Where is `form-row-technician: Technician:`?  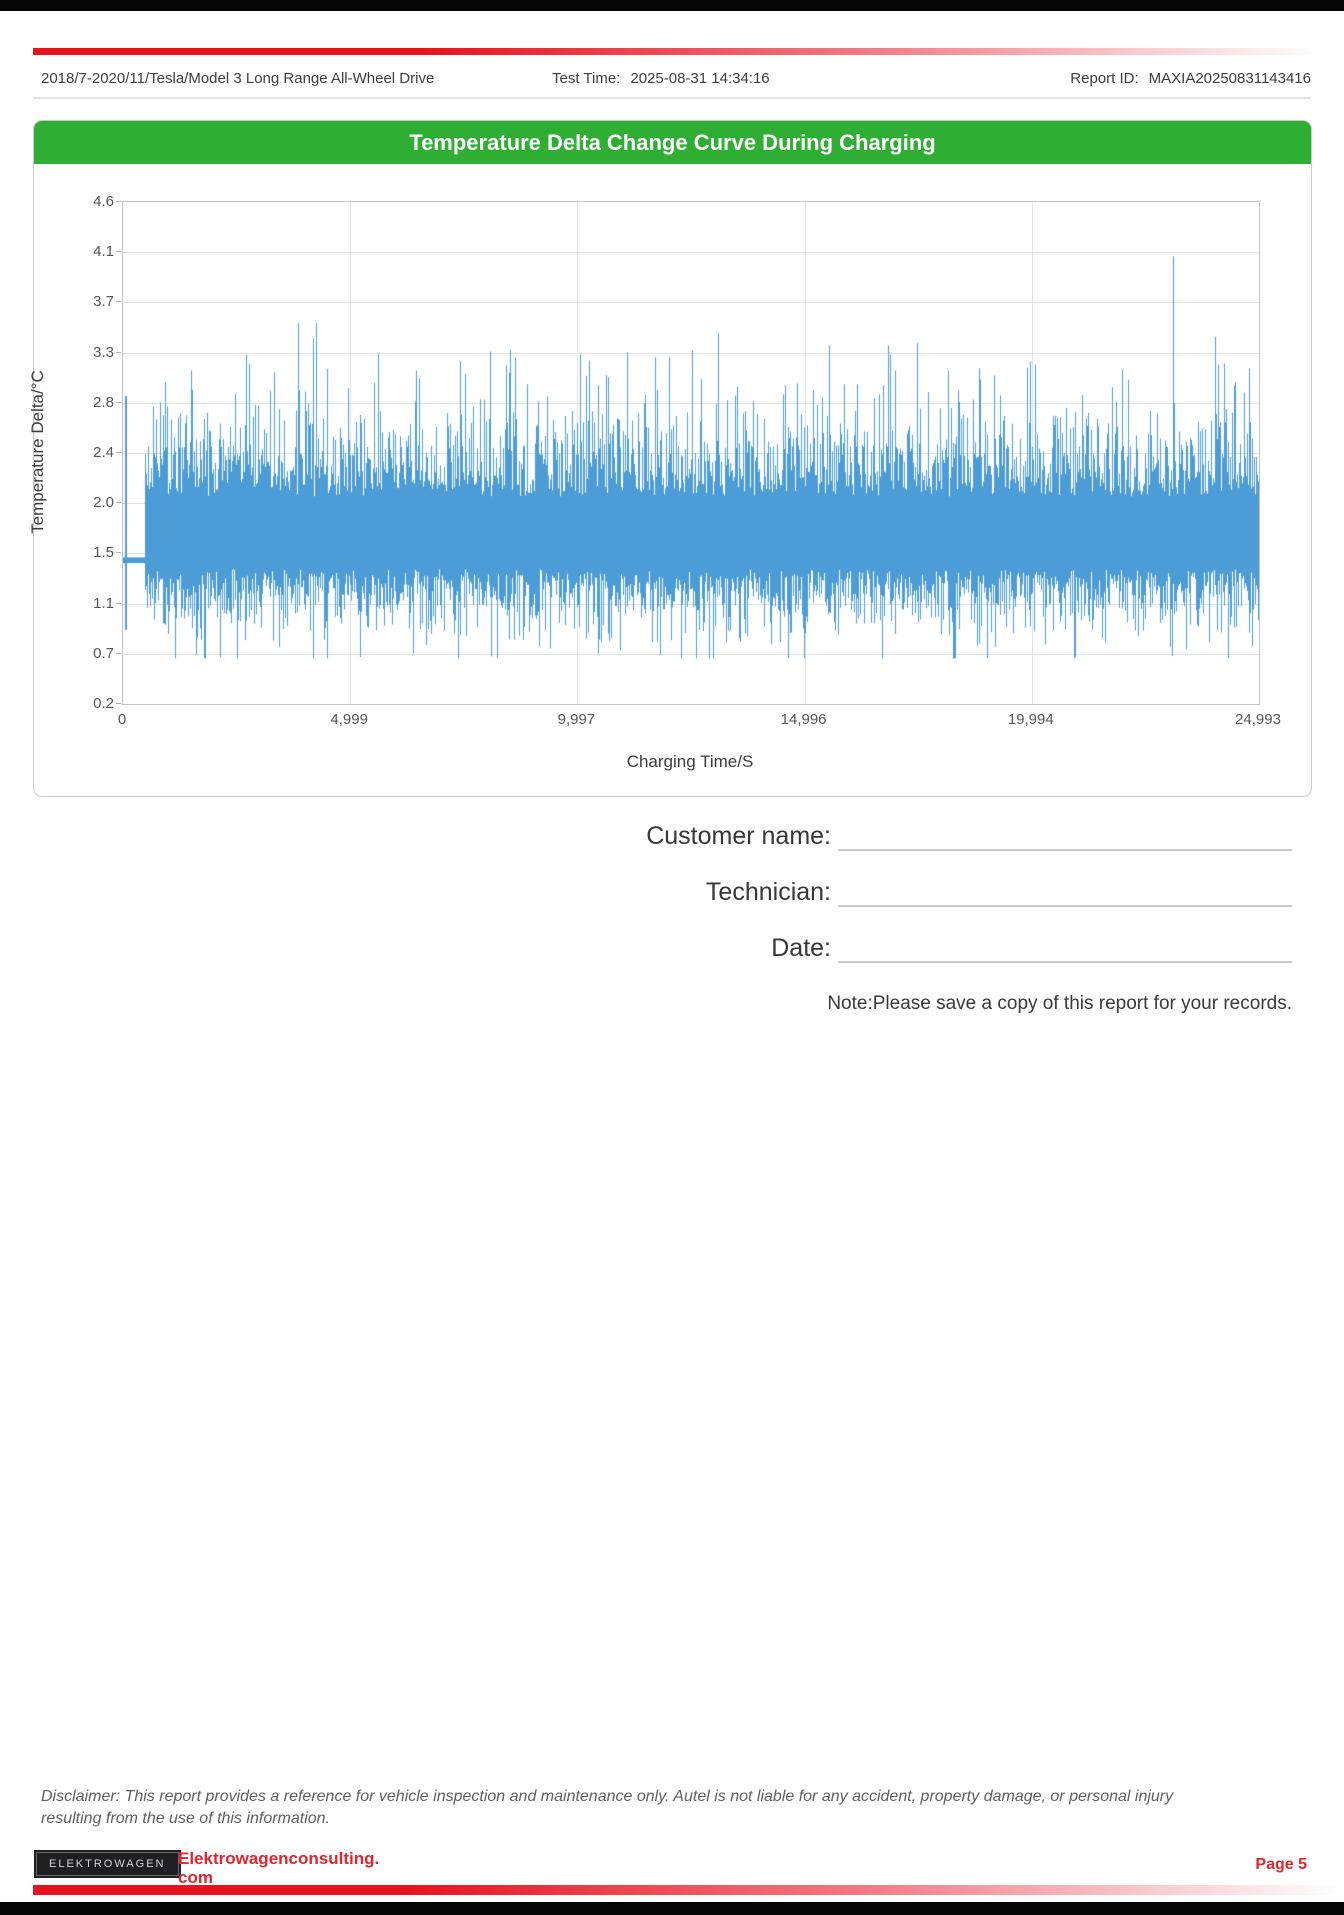
form-row-technician: Technician: is located at coordinates (646, 893).